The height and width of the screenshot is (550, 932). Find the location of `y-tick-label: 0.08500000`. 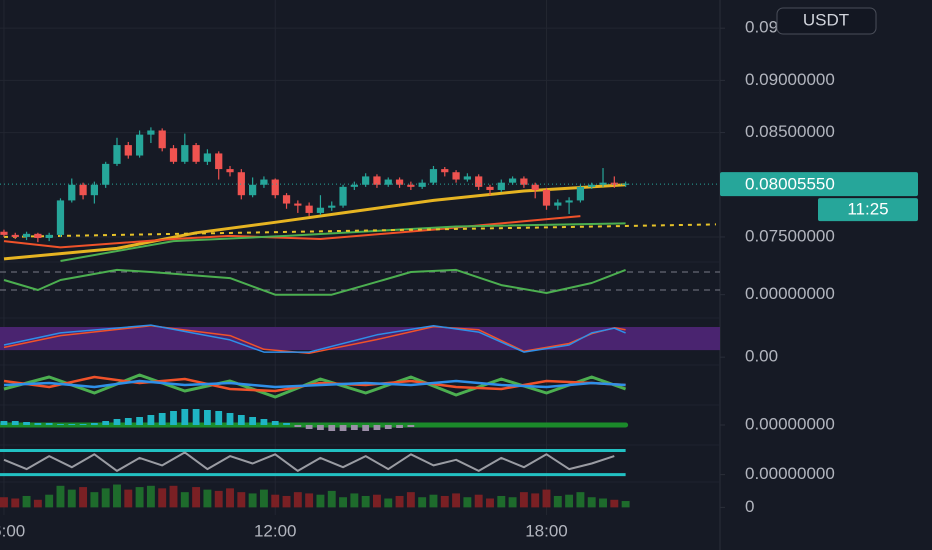

y-tick-label: 0.08500000 is located at coordinates (790, 131).